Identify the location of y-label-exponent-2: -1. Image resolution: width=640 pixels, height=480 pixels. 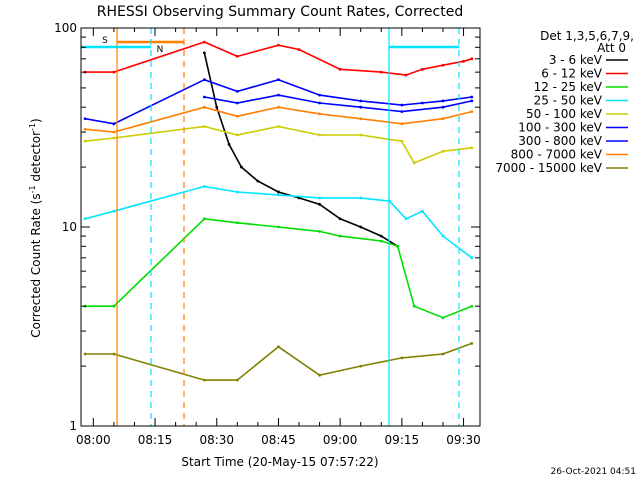
(32, 127).